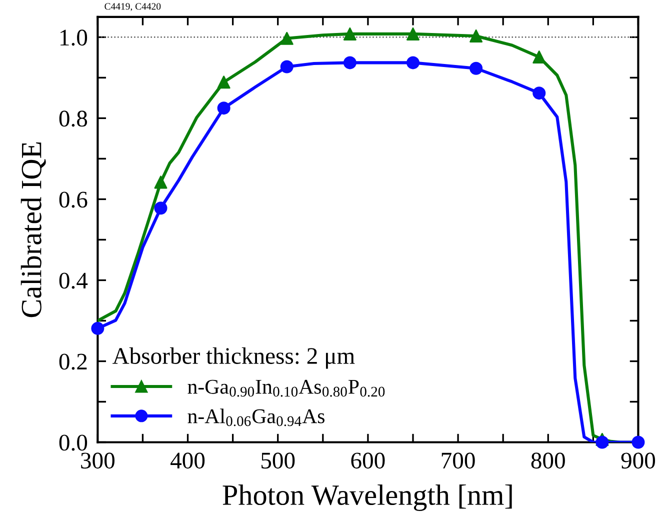  I want to click on legend-label: n-Ga$_{0.90}$In$_{0.10}$As$_{0.80}$P$_{0.20}$, so click(286, 388).